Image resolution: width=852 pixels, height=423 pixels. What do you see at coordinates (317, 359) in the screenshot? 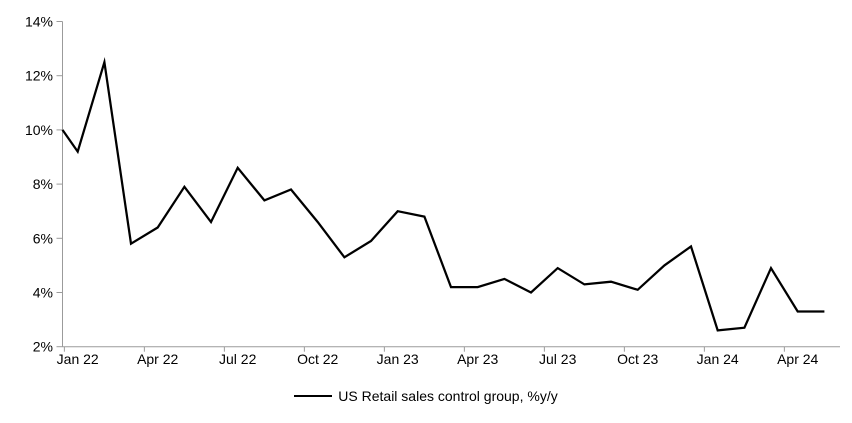
I see `x-axis-tick-label: Oct 22` at bounding box center [317, 359].